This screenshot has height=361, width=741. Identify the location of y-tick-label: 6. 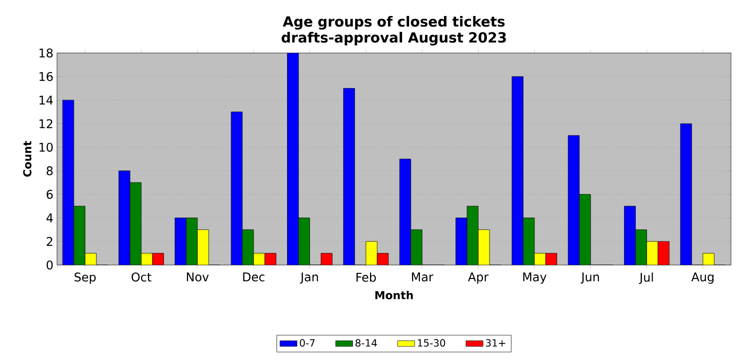
(49, 194).